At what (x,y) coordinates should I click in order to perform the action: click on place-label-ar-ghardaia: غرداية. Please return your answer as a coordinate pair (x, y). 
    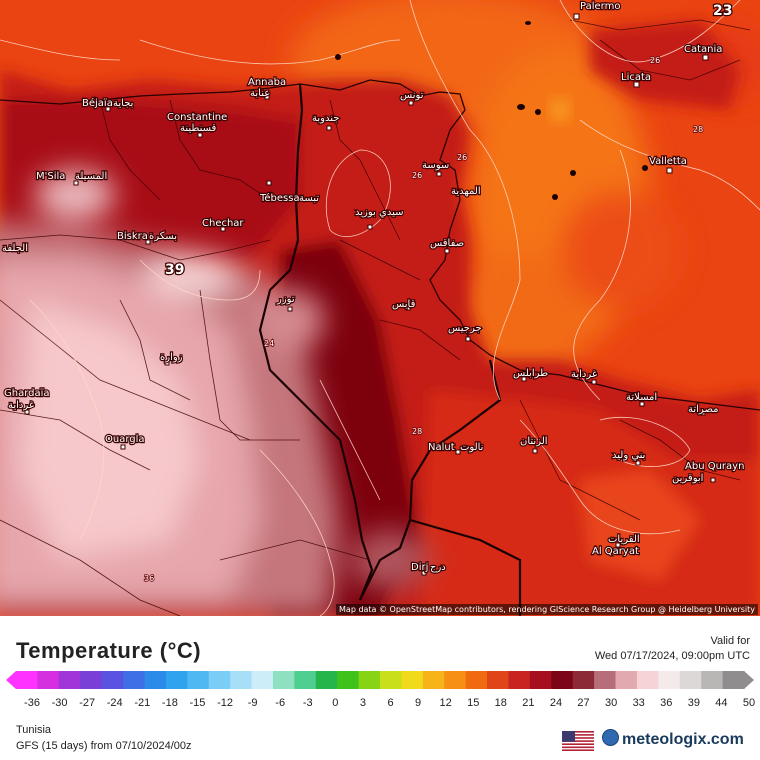
    Looking at the image, I should click on (21, 405).